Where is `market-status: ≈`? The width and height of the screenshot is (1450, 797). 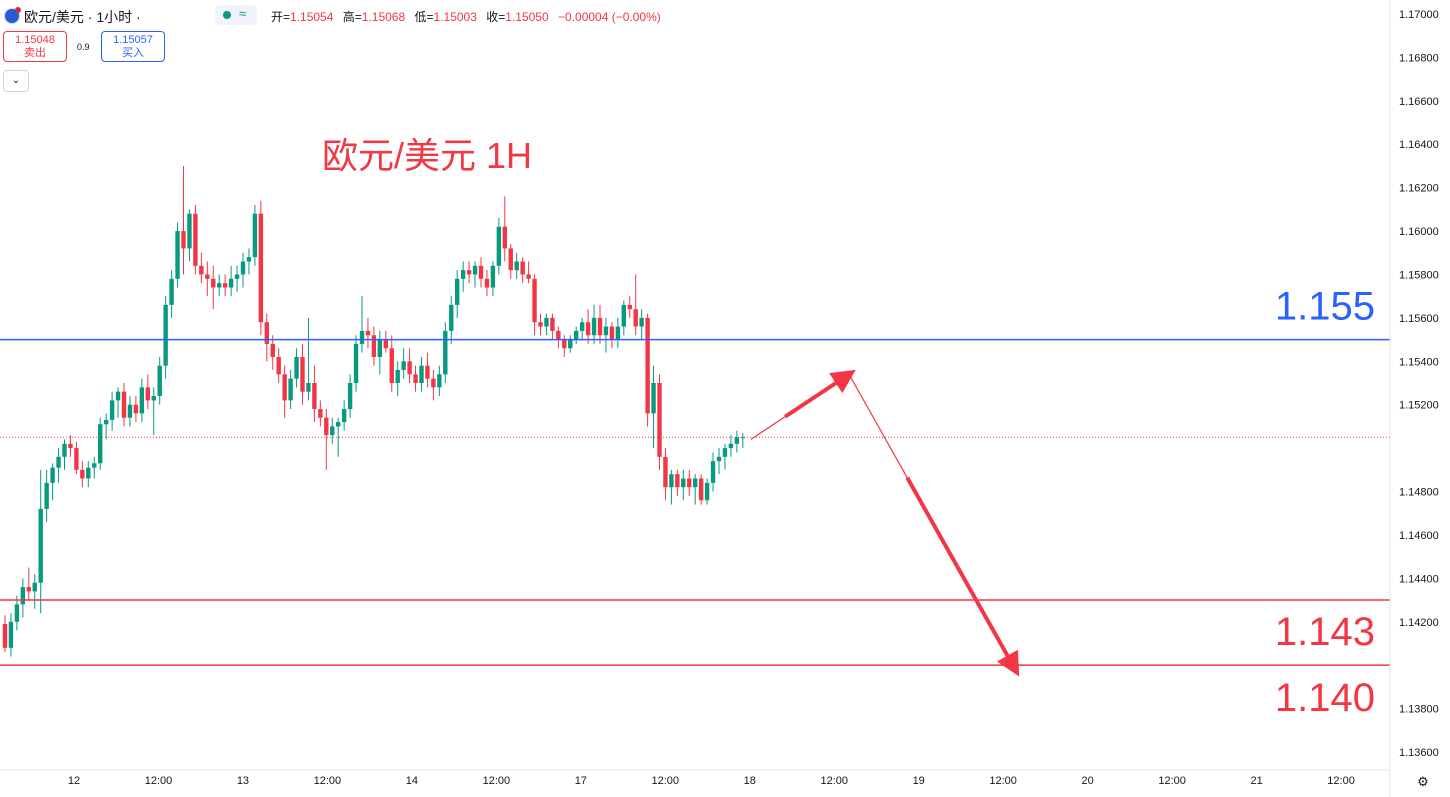 market-status: ≈ is located at coordinates (236, 15).